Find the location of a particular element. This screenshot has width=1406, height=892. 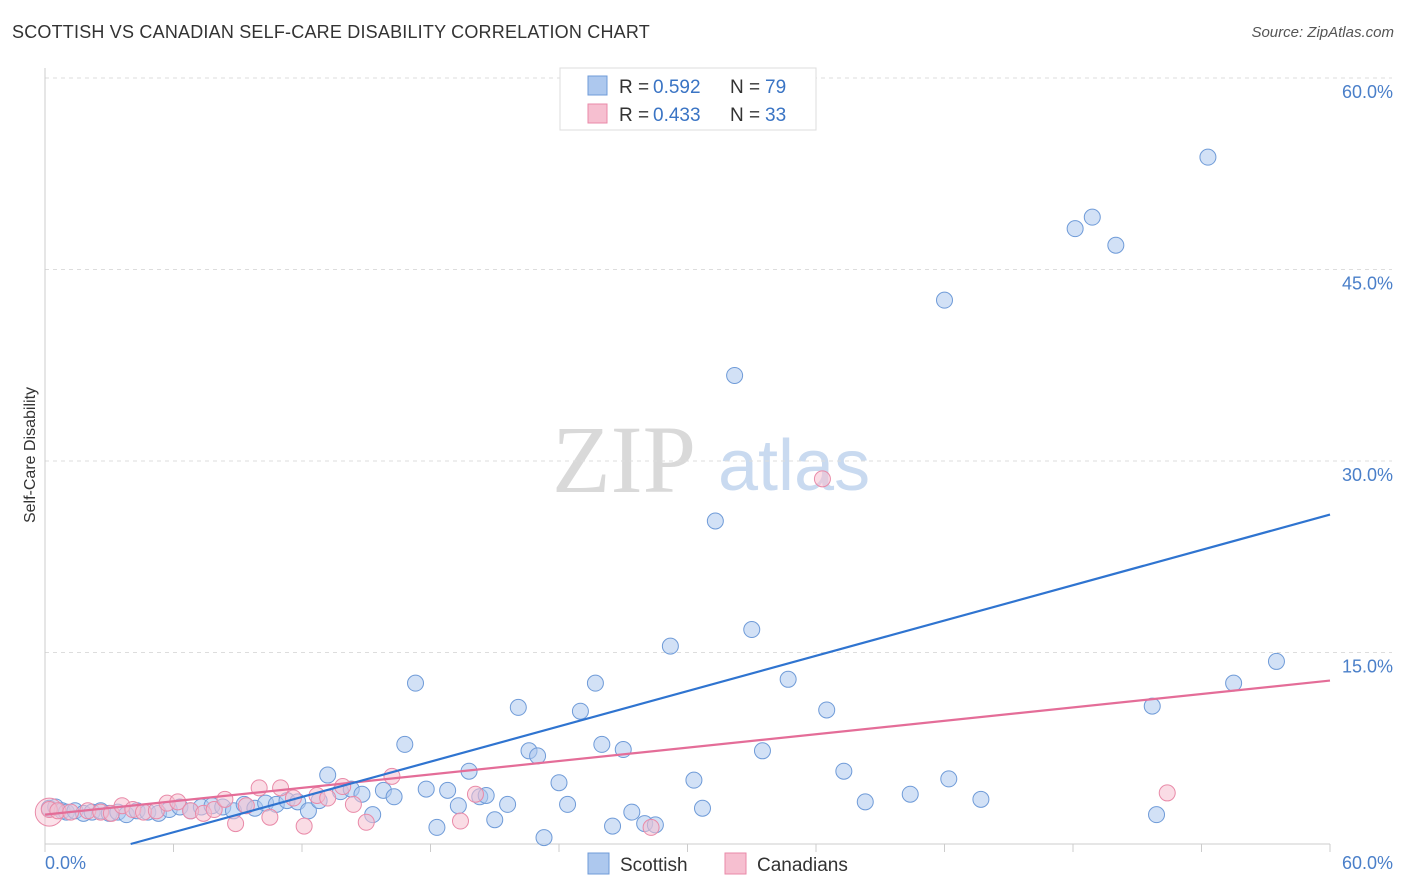

y-tick-label: 60.0% is located at coordinates (1367, 92).